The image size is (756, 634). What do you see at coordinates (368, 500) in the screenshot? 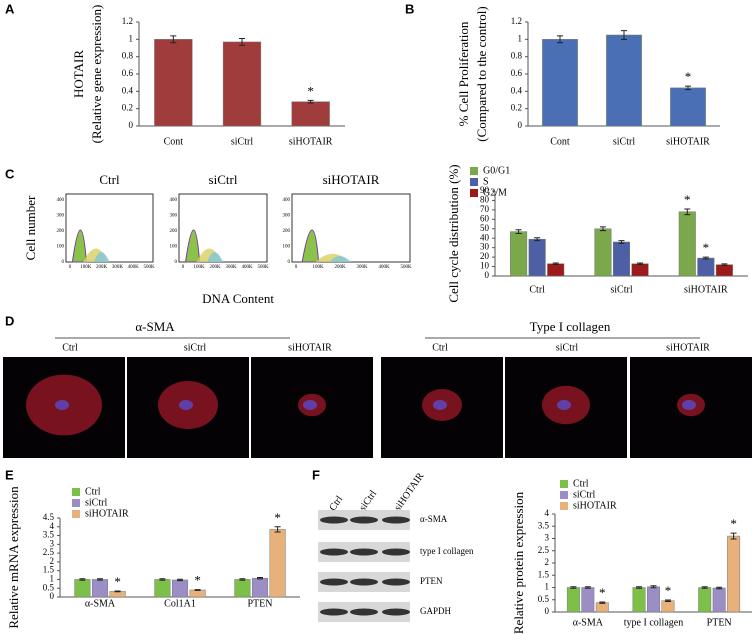
I see `blot-lane: siCtrl` at bounding box center [368, 500].